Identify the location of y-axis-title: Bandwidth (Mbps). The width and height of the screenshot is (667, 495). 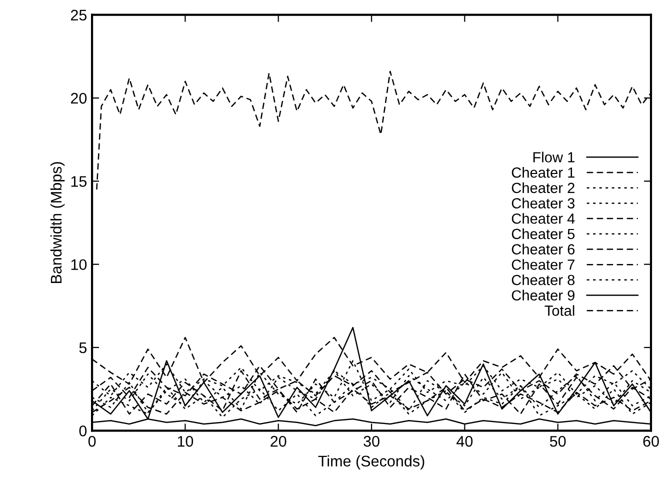
(57, 223).